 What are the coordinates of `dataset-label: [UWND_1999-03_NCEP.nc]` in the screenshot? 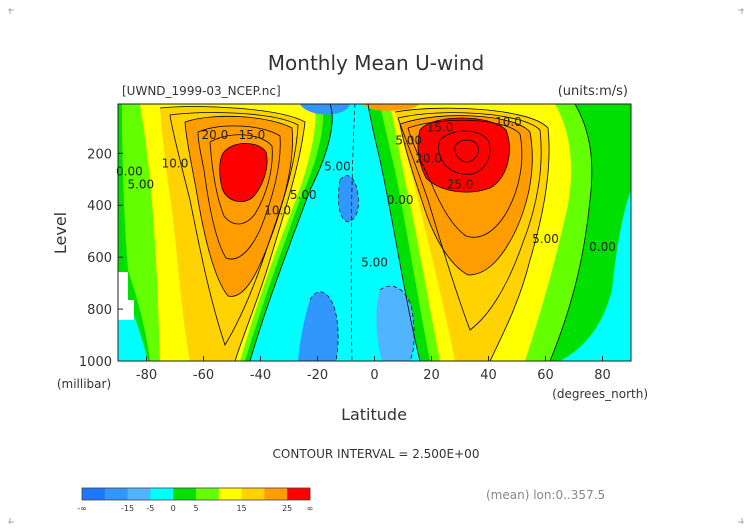 It's located at (201, 91).